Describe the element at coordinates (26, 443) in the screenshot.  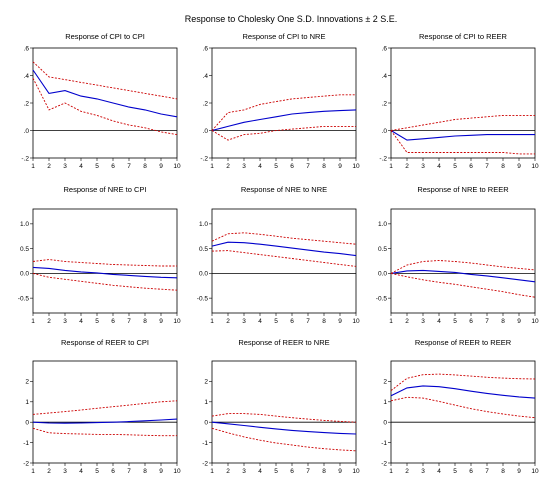
I see `y-tick-label: -1` at that location.